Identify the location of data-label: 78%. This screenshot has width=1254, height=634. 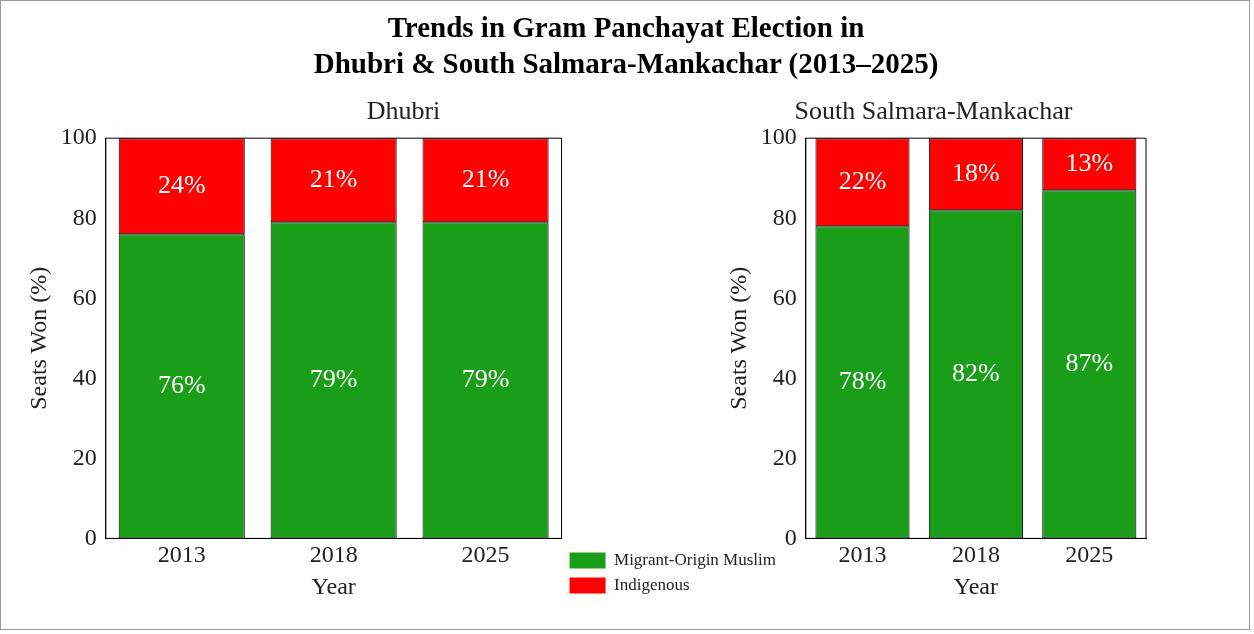
(862, 381).